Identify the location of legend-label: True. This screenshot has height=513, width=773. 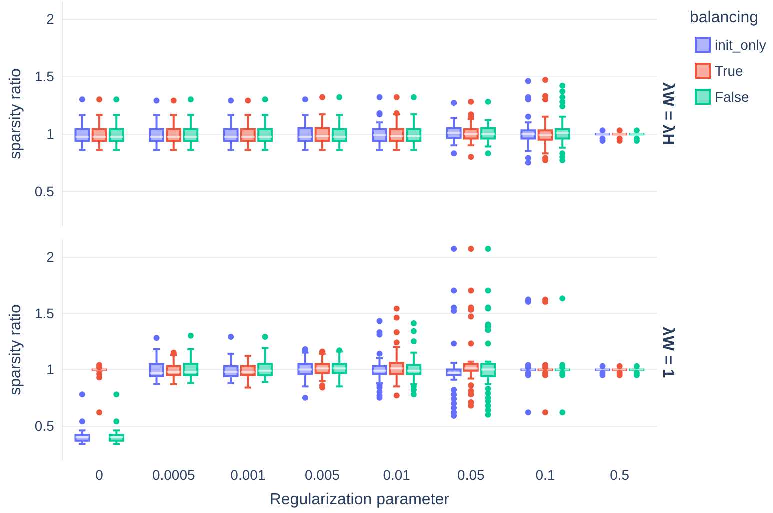
(729, 71).